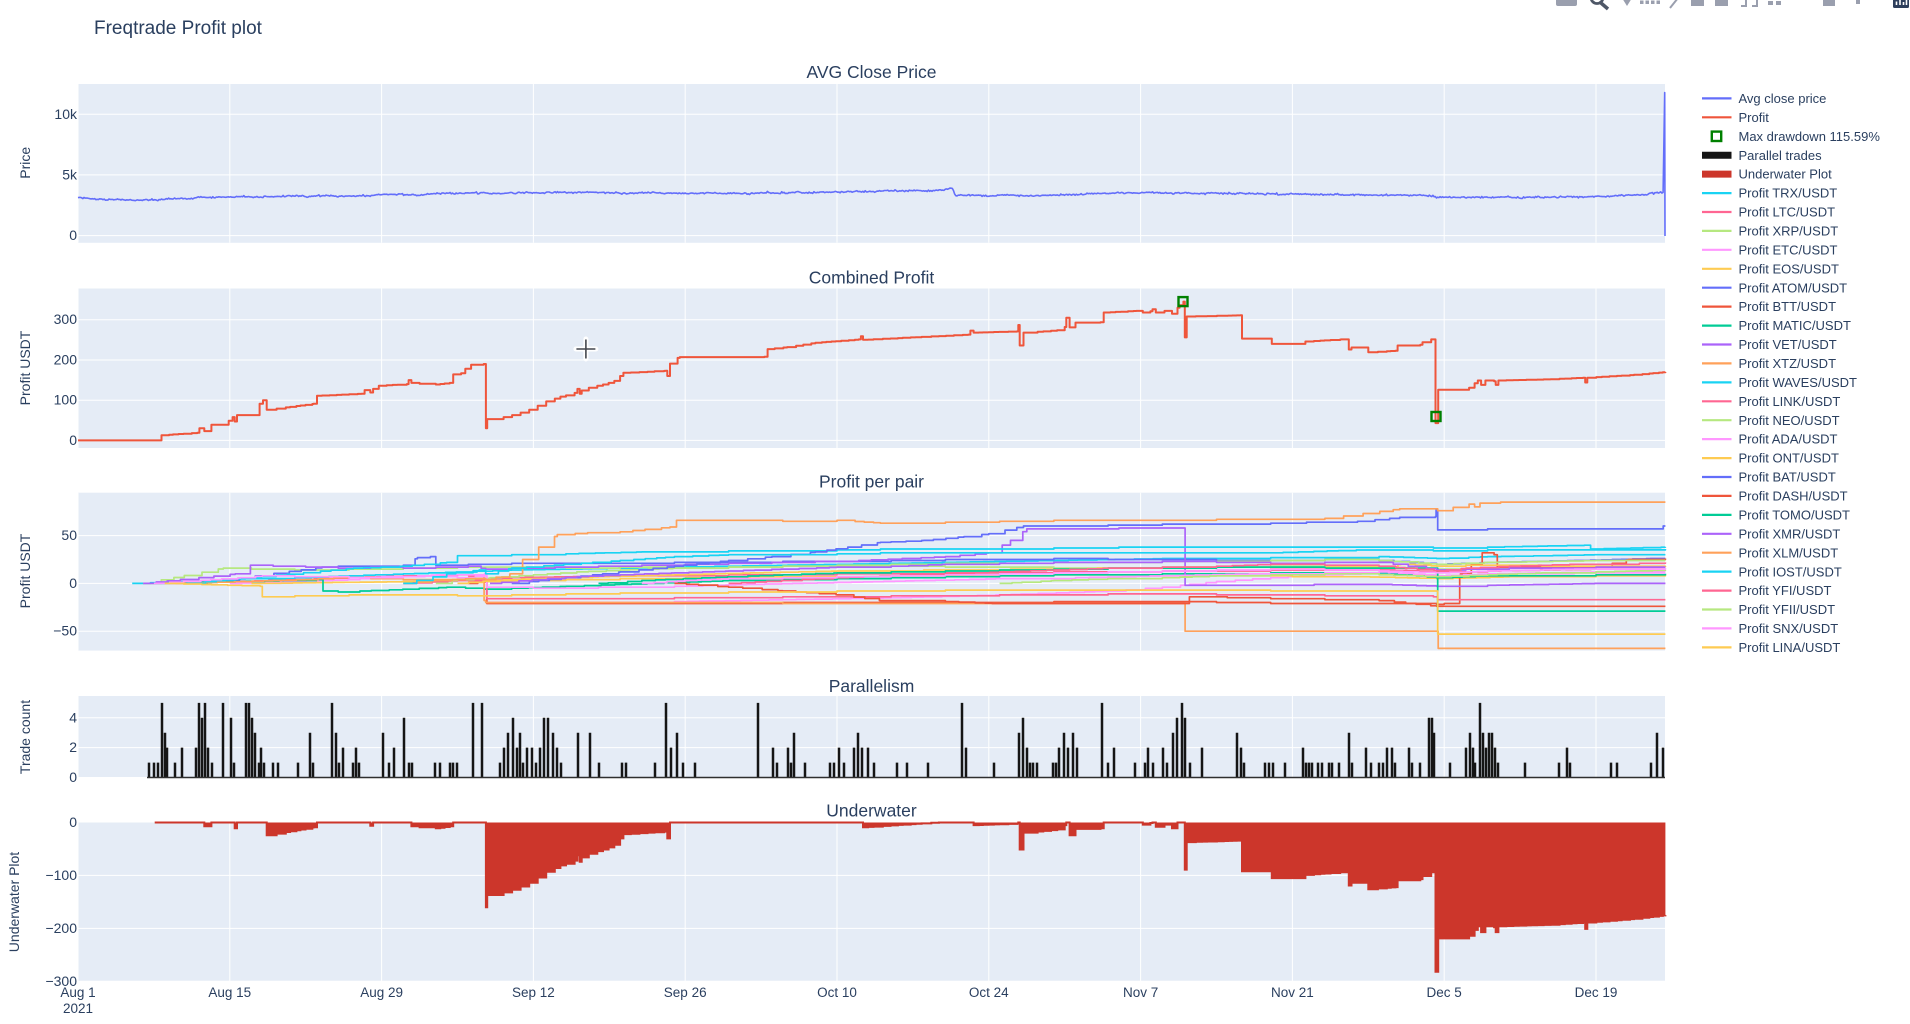 The height and width of the screenshot is (1024, 1910). Describe the element at coordinates (1790, 401) in the screenshot. I see `svg-text: Profit LINK/USDT` at that location.